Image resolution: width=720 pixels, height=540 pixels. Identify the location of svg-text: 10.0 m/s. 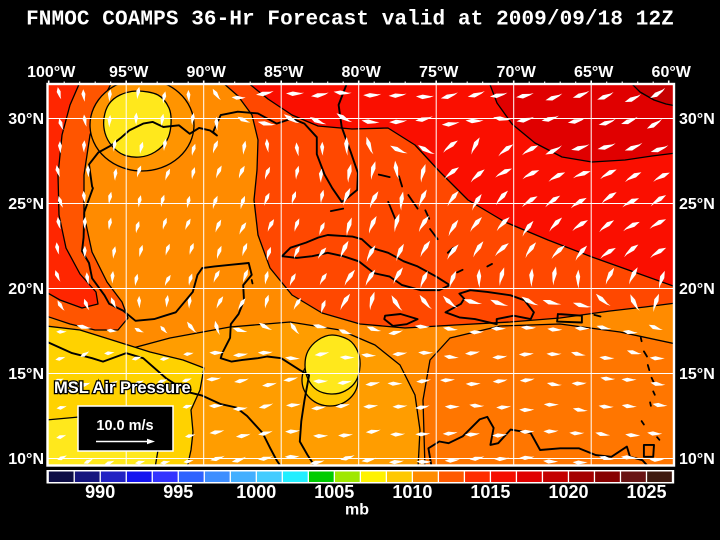
(124, 426).